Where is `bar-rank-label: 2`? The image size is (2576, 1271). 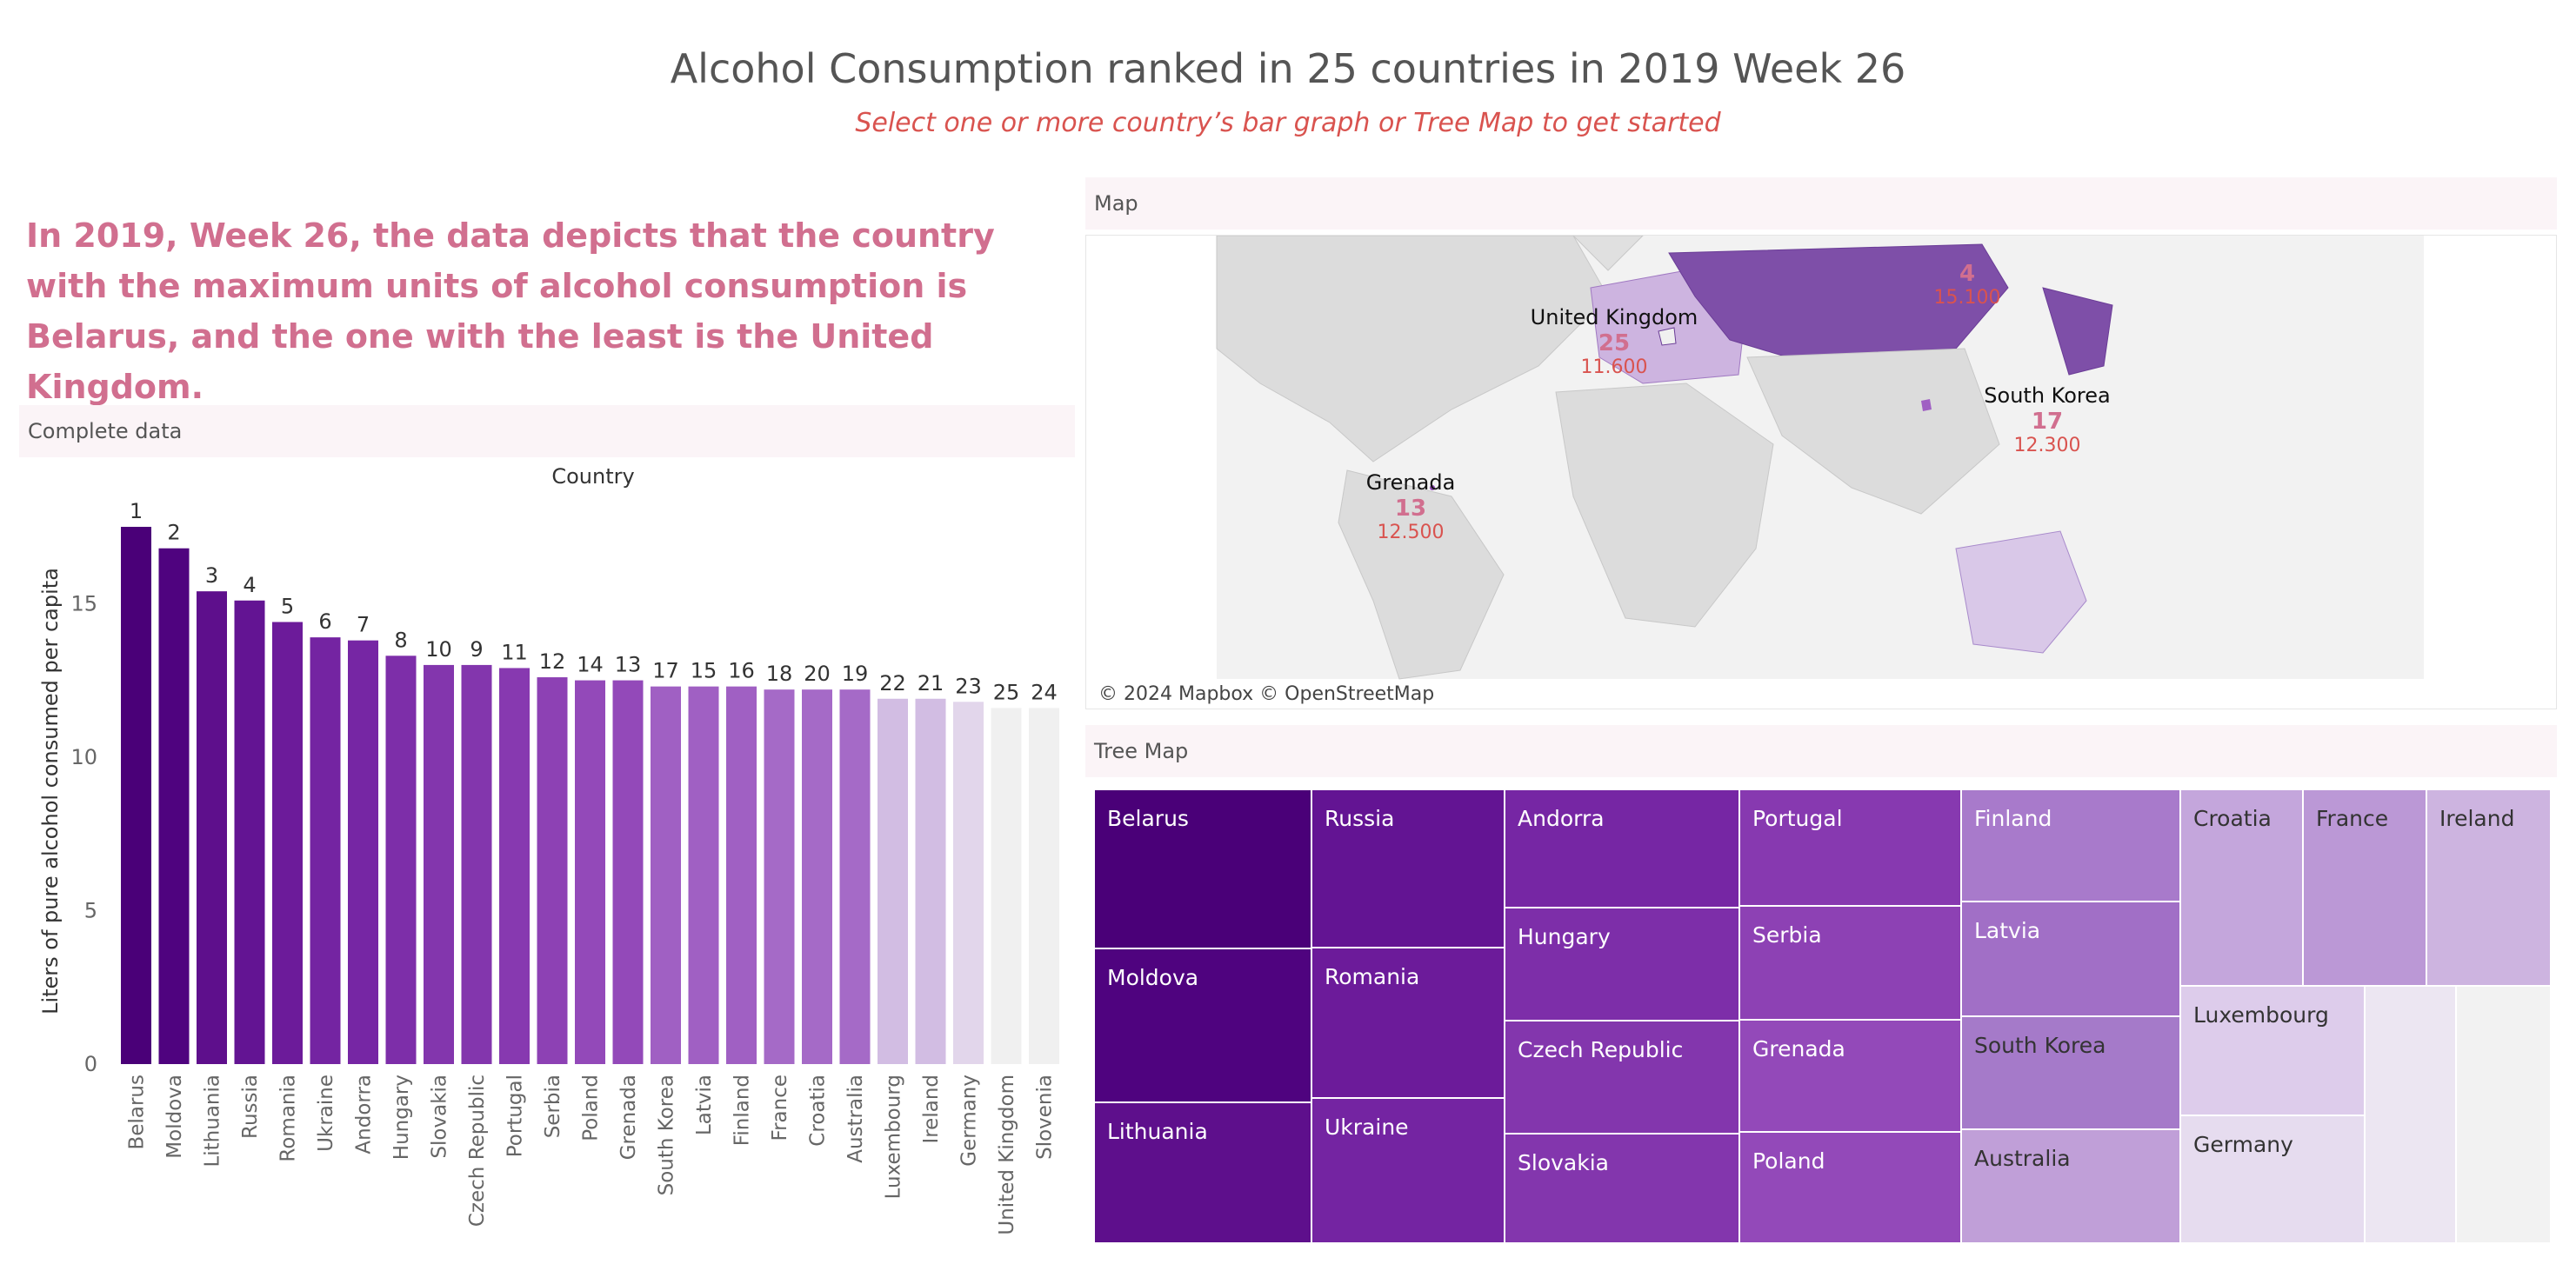
bar-rank-label: 2 is located at coordinates (173, 533).